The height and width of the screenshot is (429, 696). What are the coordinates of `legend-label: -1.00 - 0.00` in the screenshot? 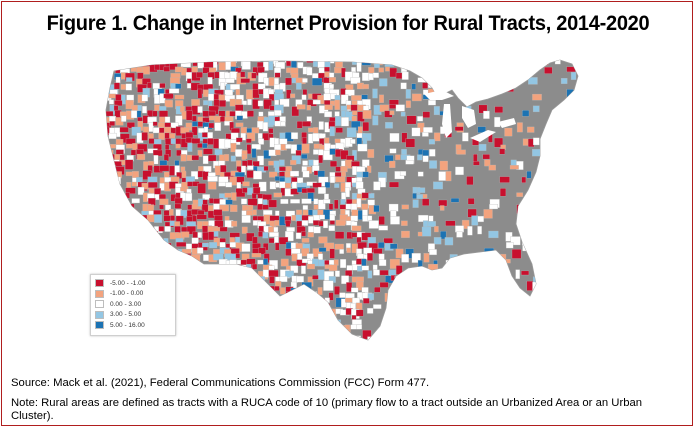 It's located at (127, 294).